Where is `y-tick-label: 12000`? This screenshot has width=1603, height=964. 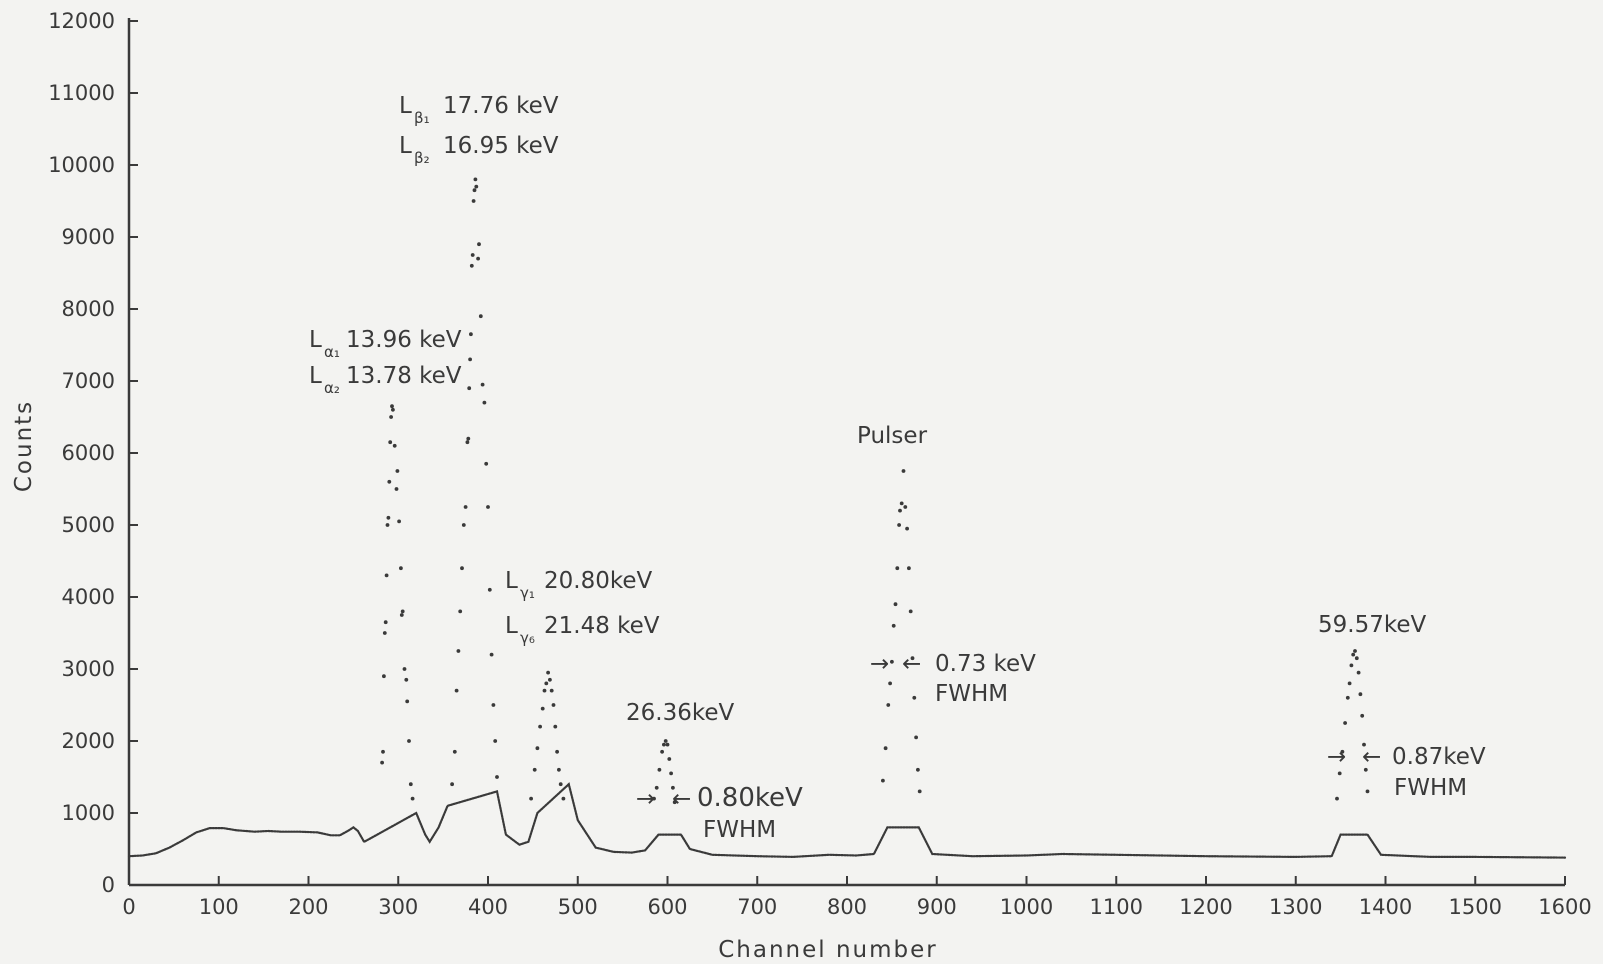
y-tick-label: 12000 is located at coordinates (81, 21).